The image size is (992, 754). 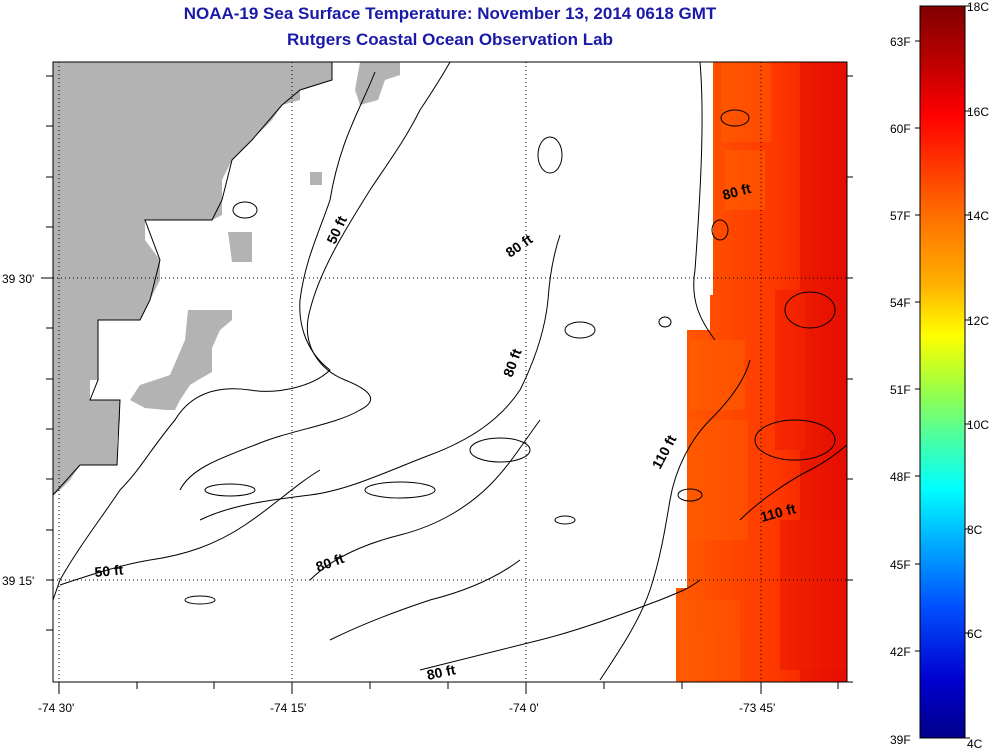 What do you see at coordinates (975, 634) in the screenshot?
I see `colorbar-label-c: 6C` at bounding box center [975, 634].